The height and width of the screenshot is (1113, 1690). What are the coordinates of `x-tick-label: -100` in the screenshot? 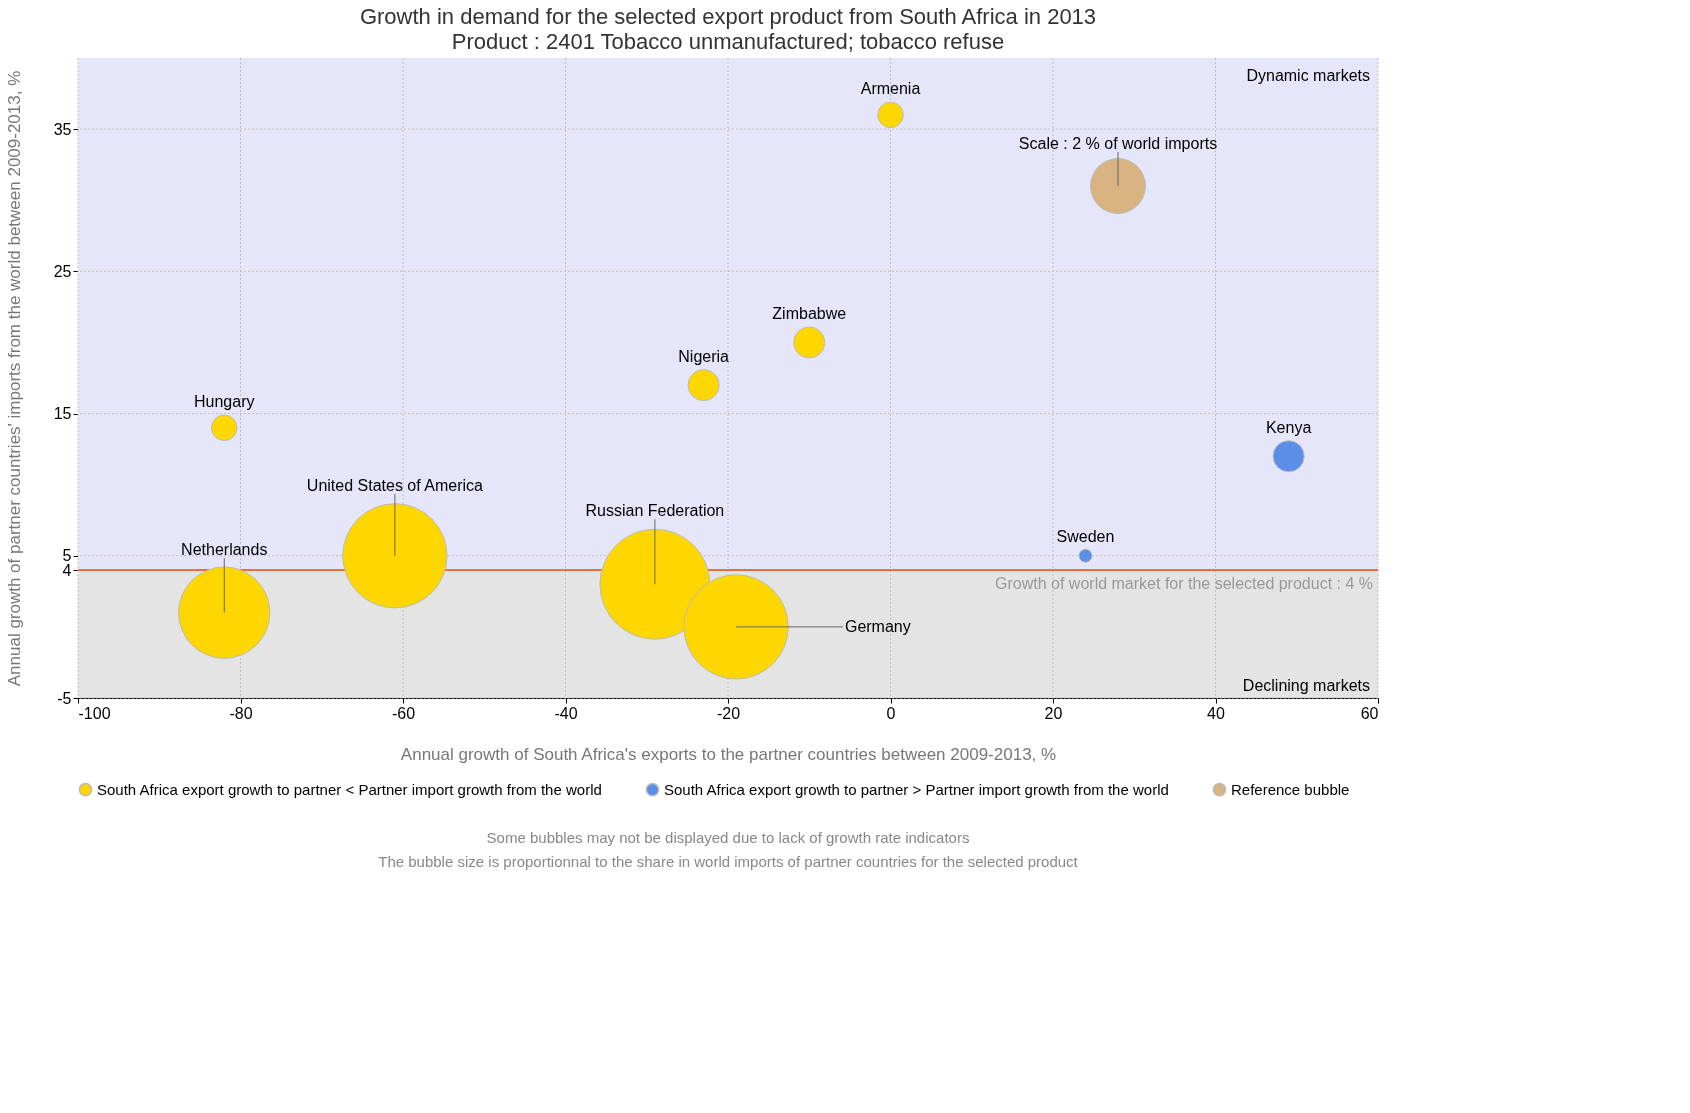 It's located at (94, 713).